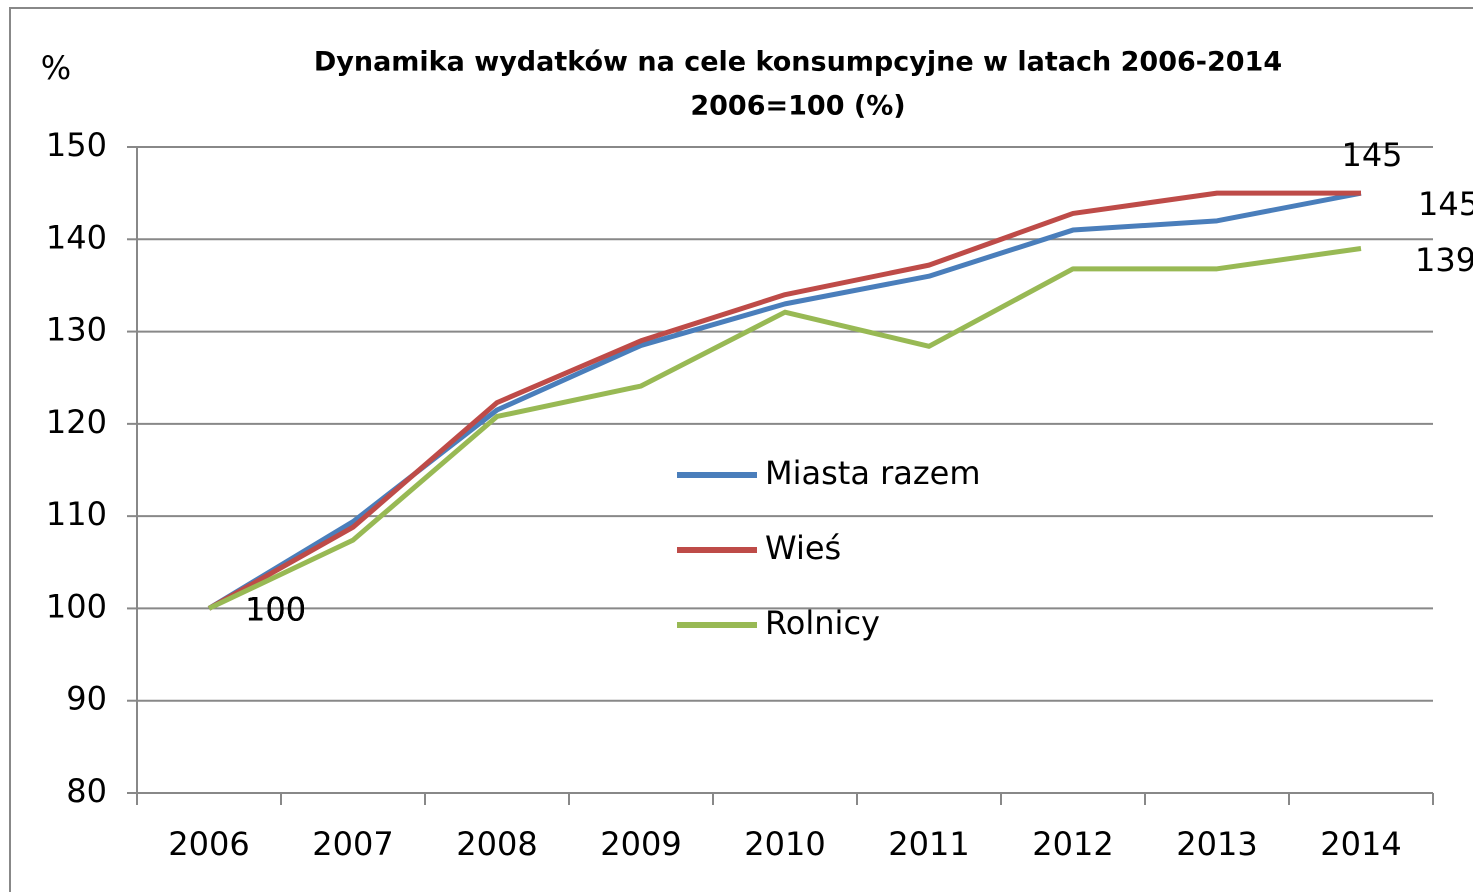 The image size is (1473, 892). Describe the element at coordinates (784, 844) in the screenshot. I see `x-tick-label: 2010` at that location.